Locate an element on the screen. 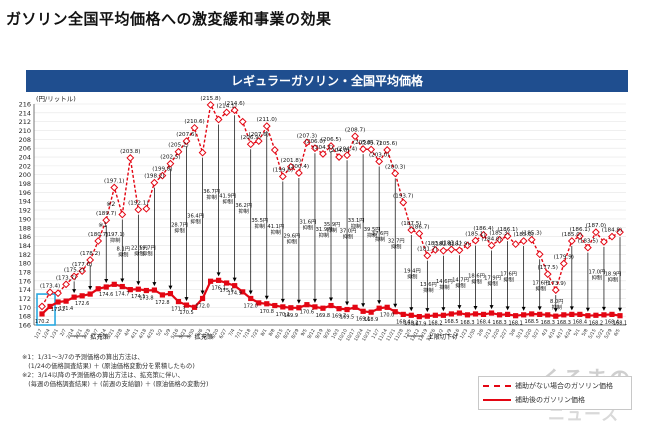  highlight-box is located at coordinates (46, 309).